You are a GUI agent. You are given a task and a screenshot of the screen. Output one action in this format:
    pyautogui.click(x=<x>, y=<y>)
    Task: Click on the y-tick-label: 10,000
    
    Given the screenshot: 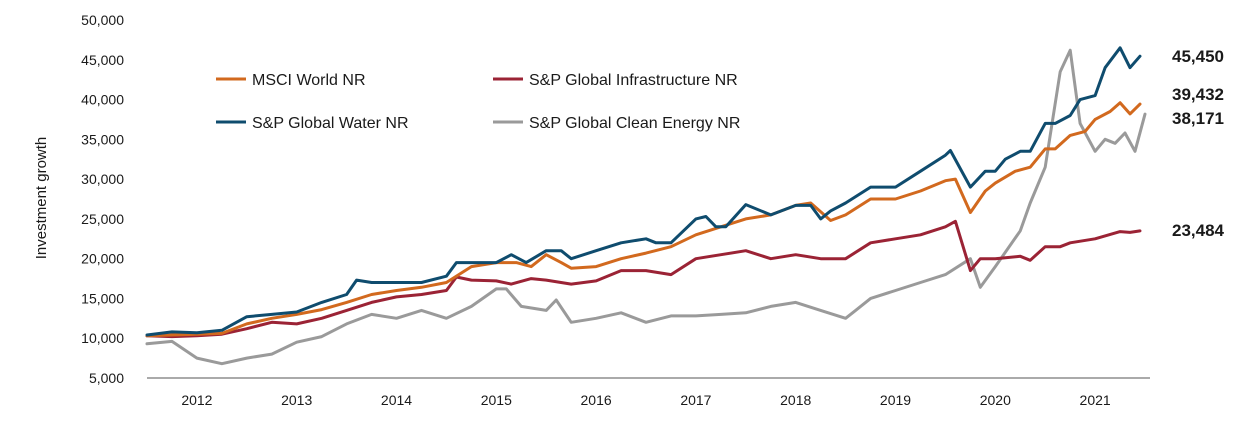 What is the action you would take?
    pyautogui.click(x=102, y=338)
    